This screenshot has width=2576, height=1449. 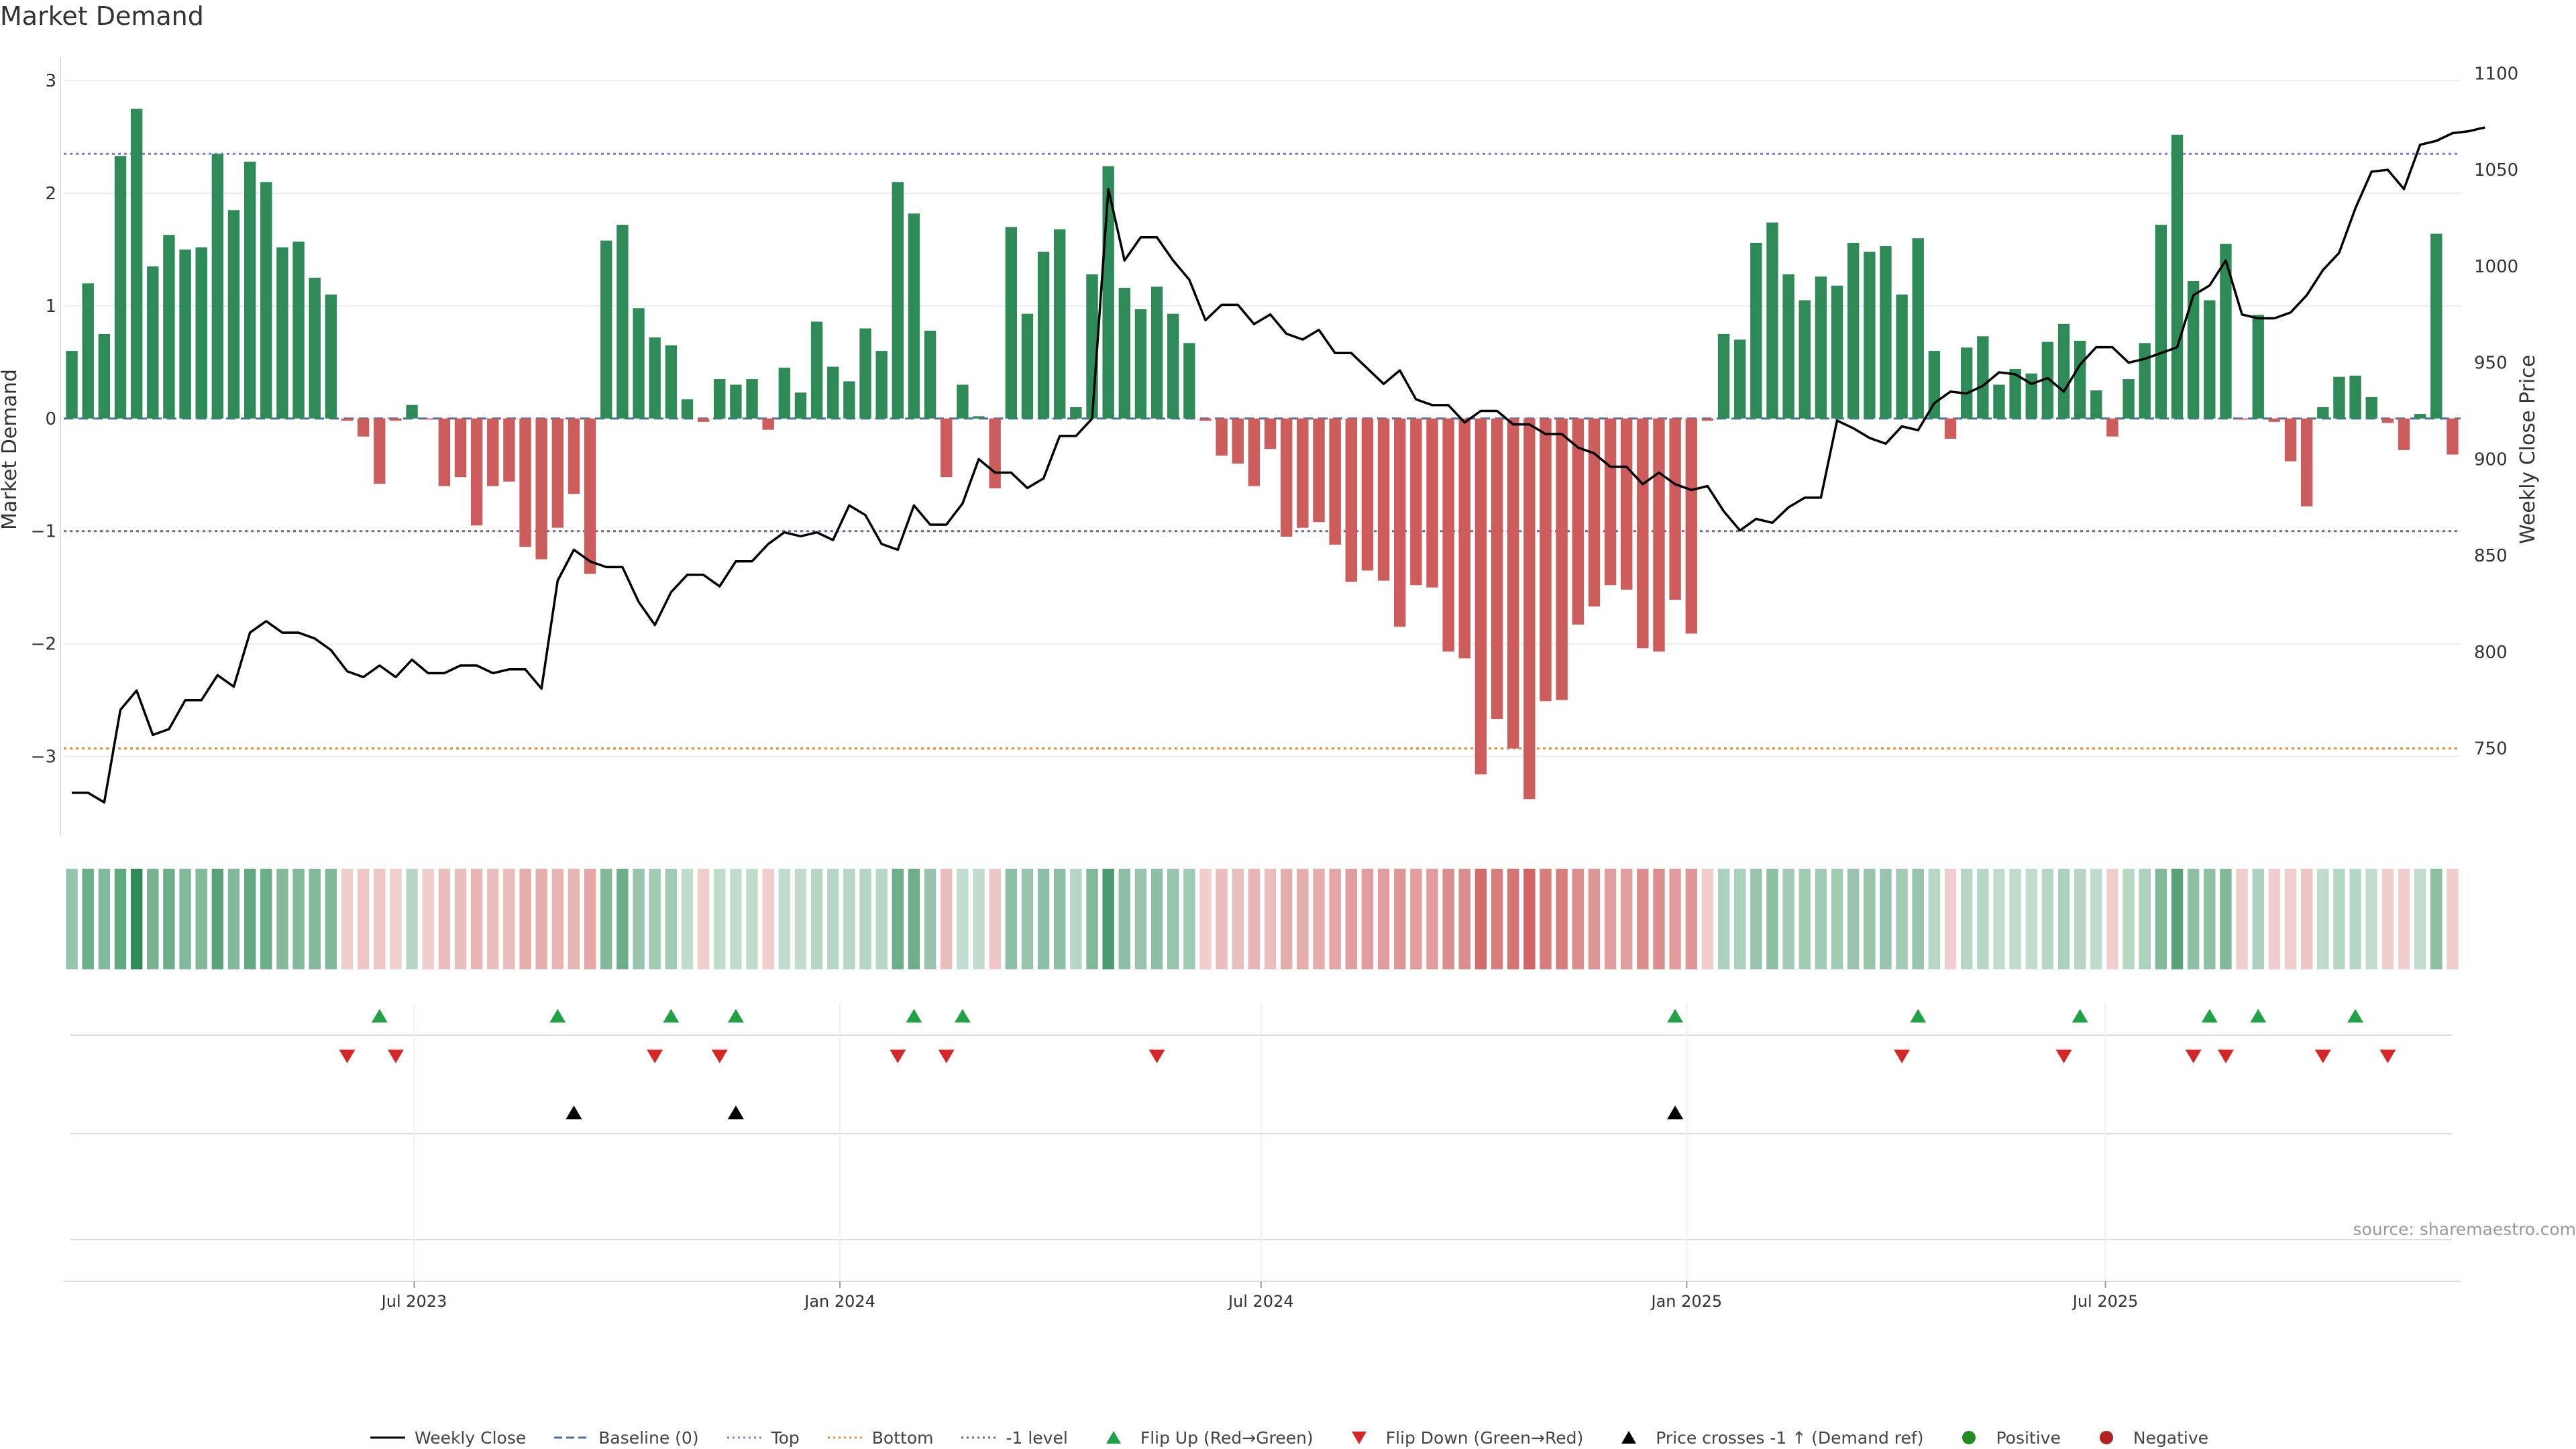 What do you see at coordinates (1013, 1438) in the screenshot?
I see `legend-item: -1 level` at bounding box center [1013, 1438].